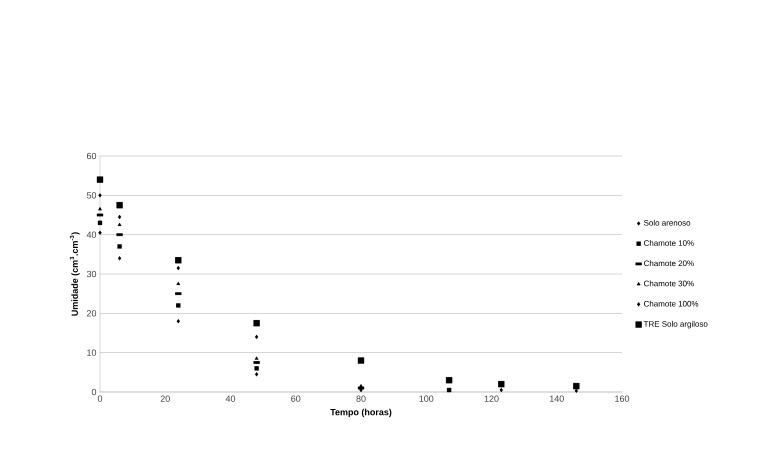 Image resolution: width=757 pixels, height=466 pixels. I want to click on y-tick-label: 20, so click(91, 313).